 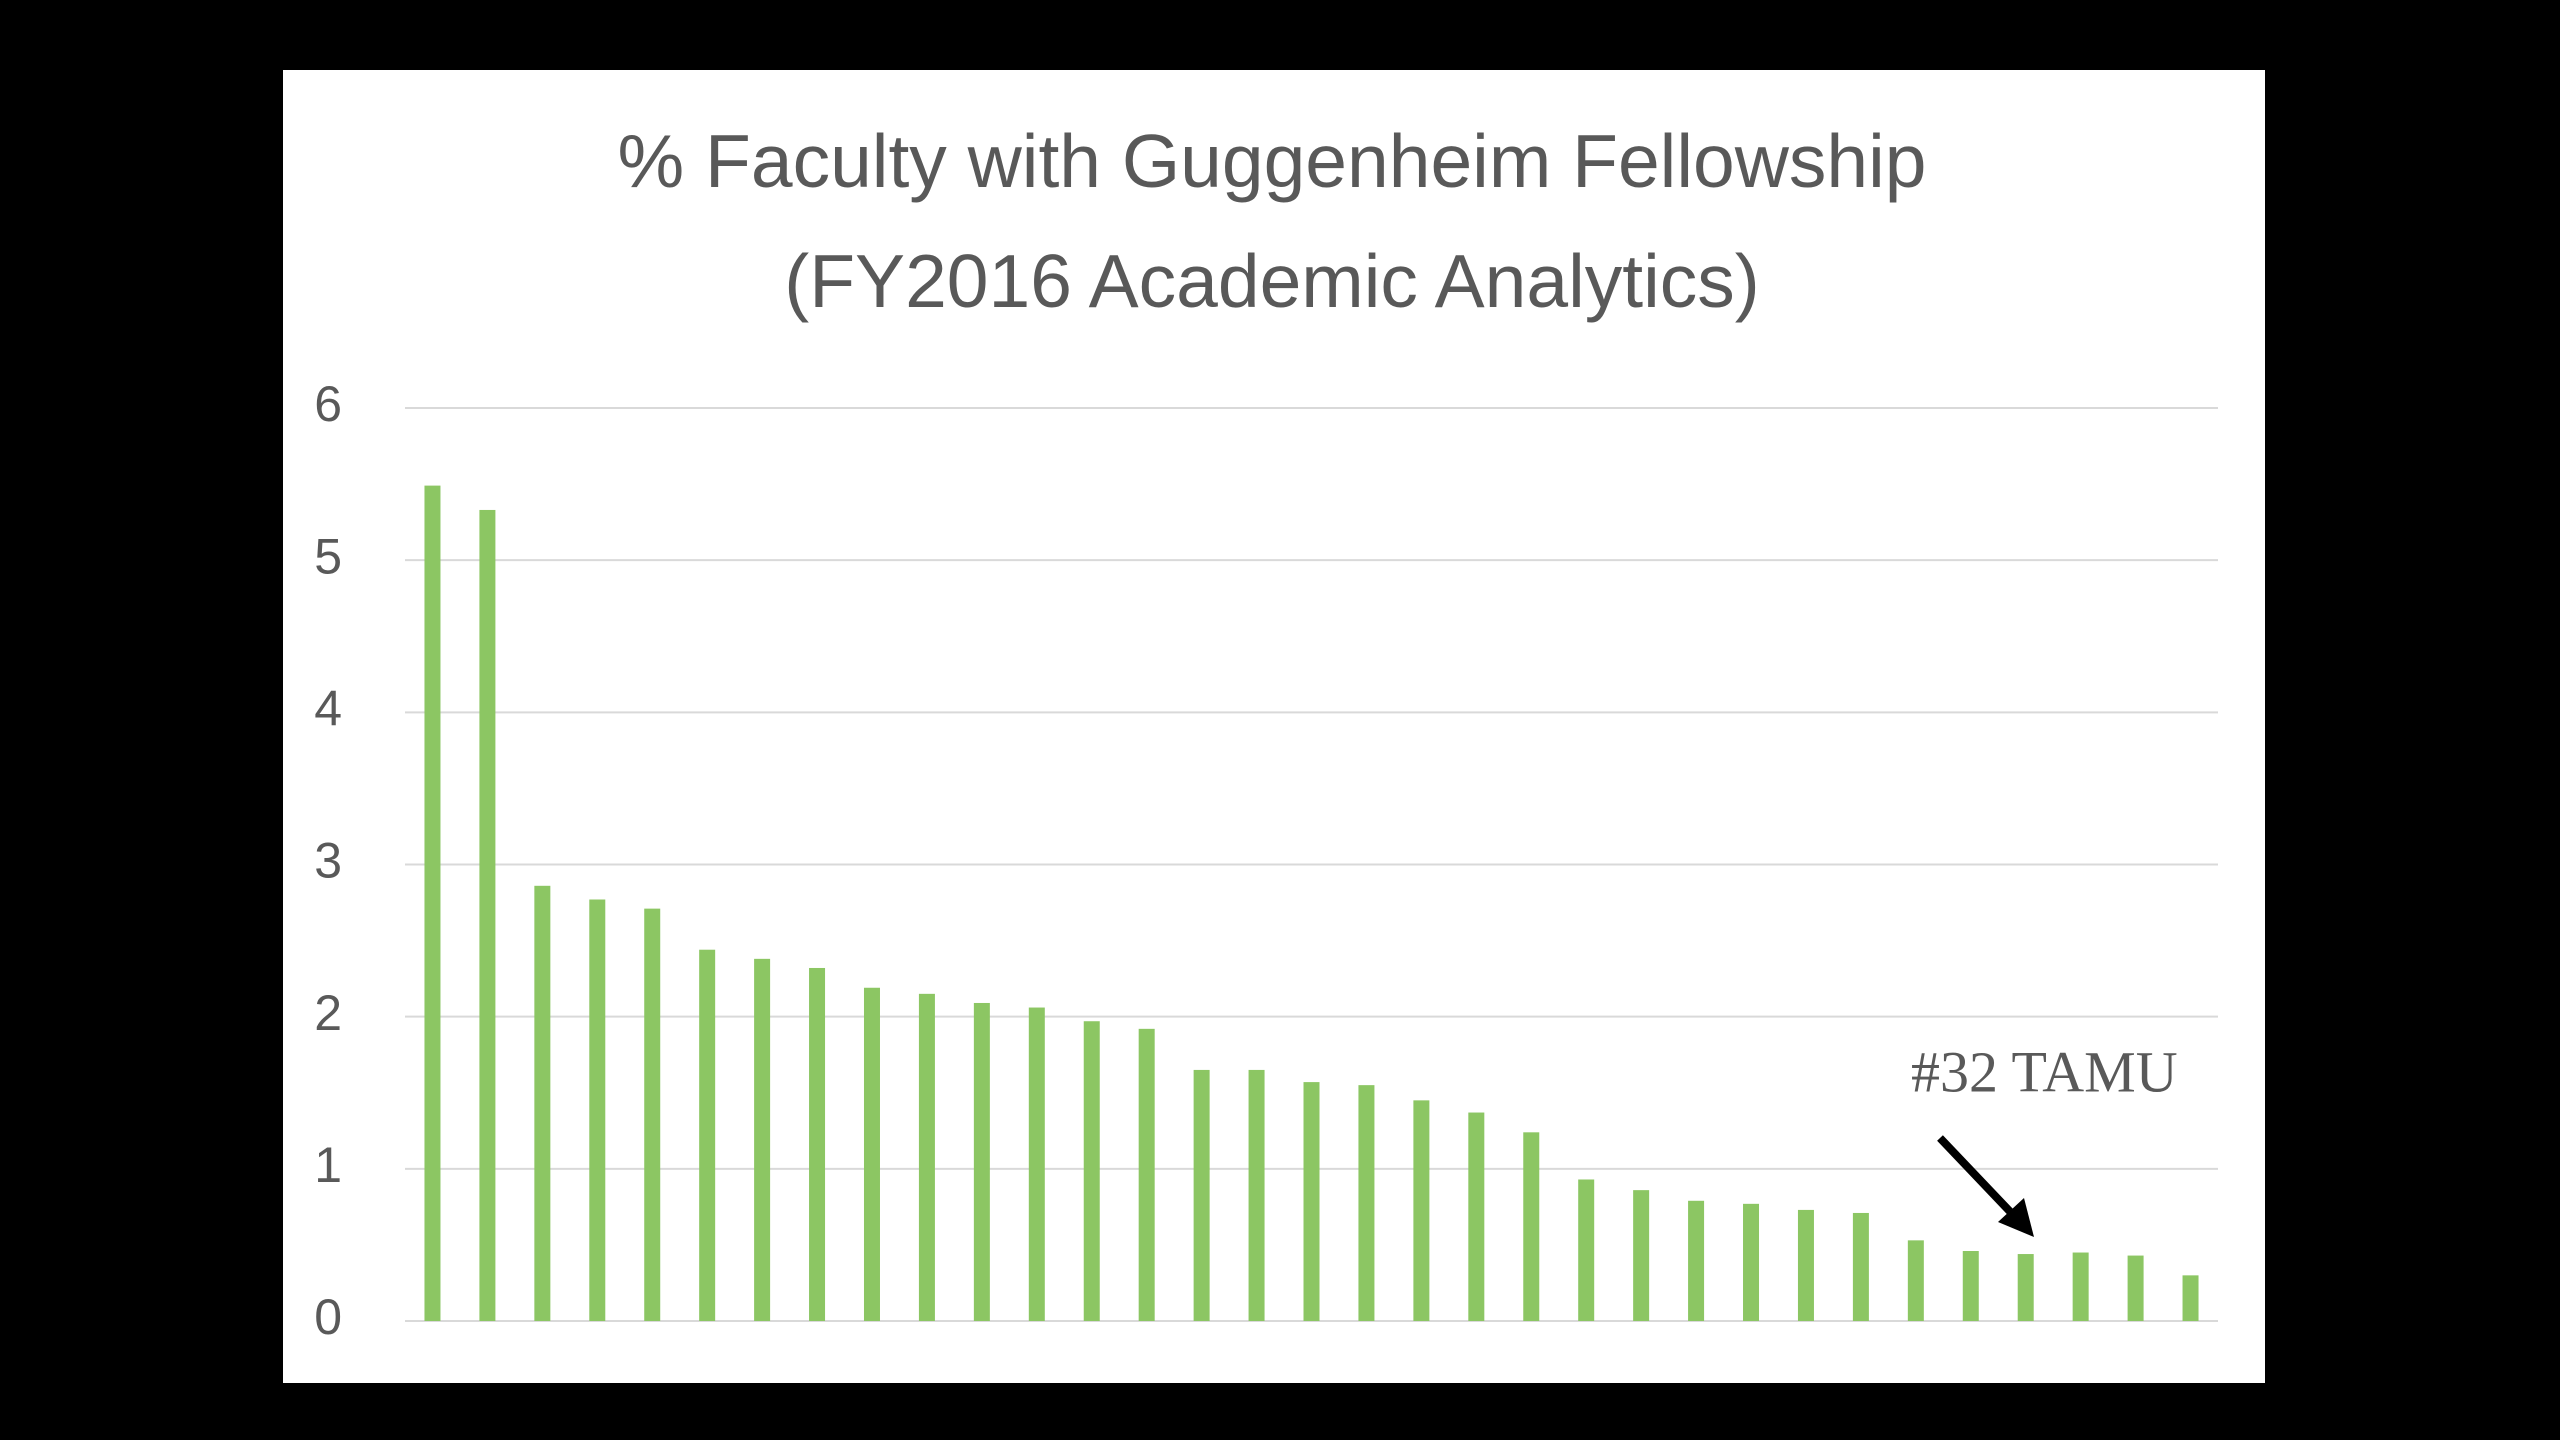 What do you see at coordinates (2044, 1071) in the screenshot?
I see `annotation: #32 TAMU` at bounding box center [2044, 1071].